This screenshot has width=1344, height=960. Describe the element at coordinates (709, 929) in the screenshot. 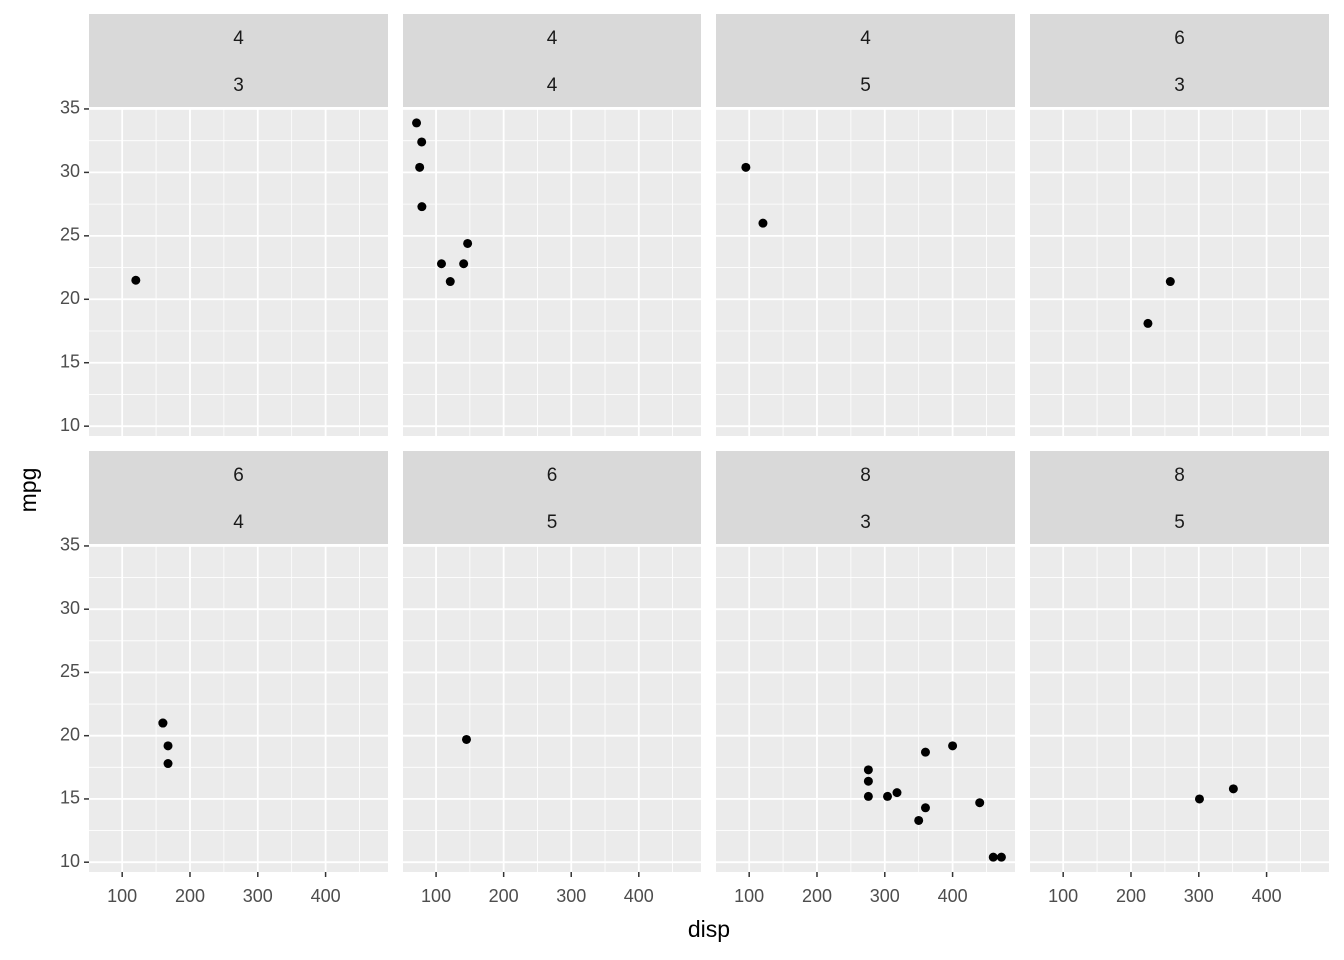

I see `x-axis-title: disp` at that location.